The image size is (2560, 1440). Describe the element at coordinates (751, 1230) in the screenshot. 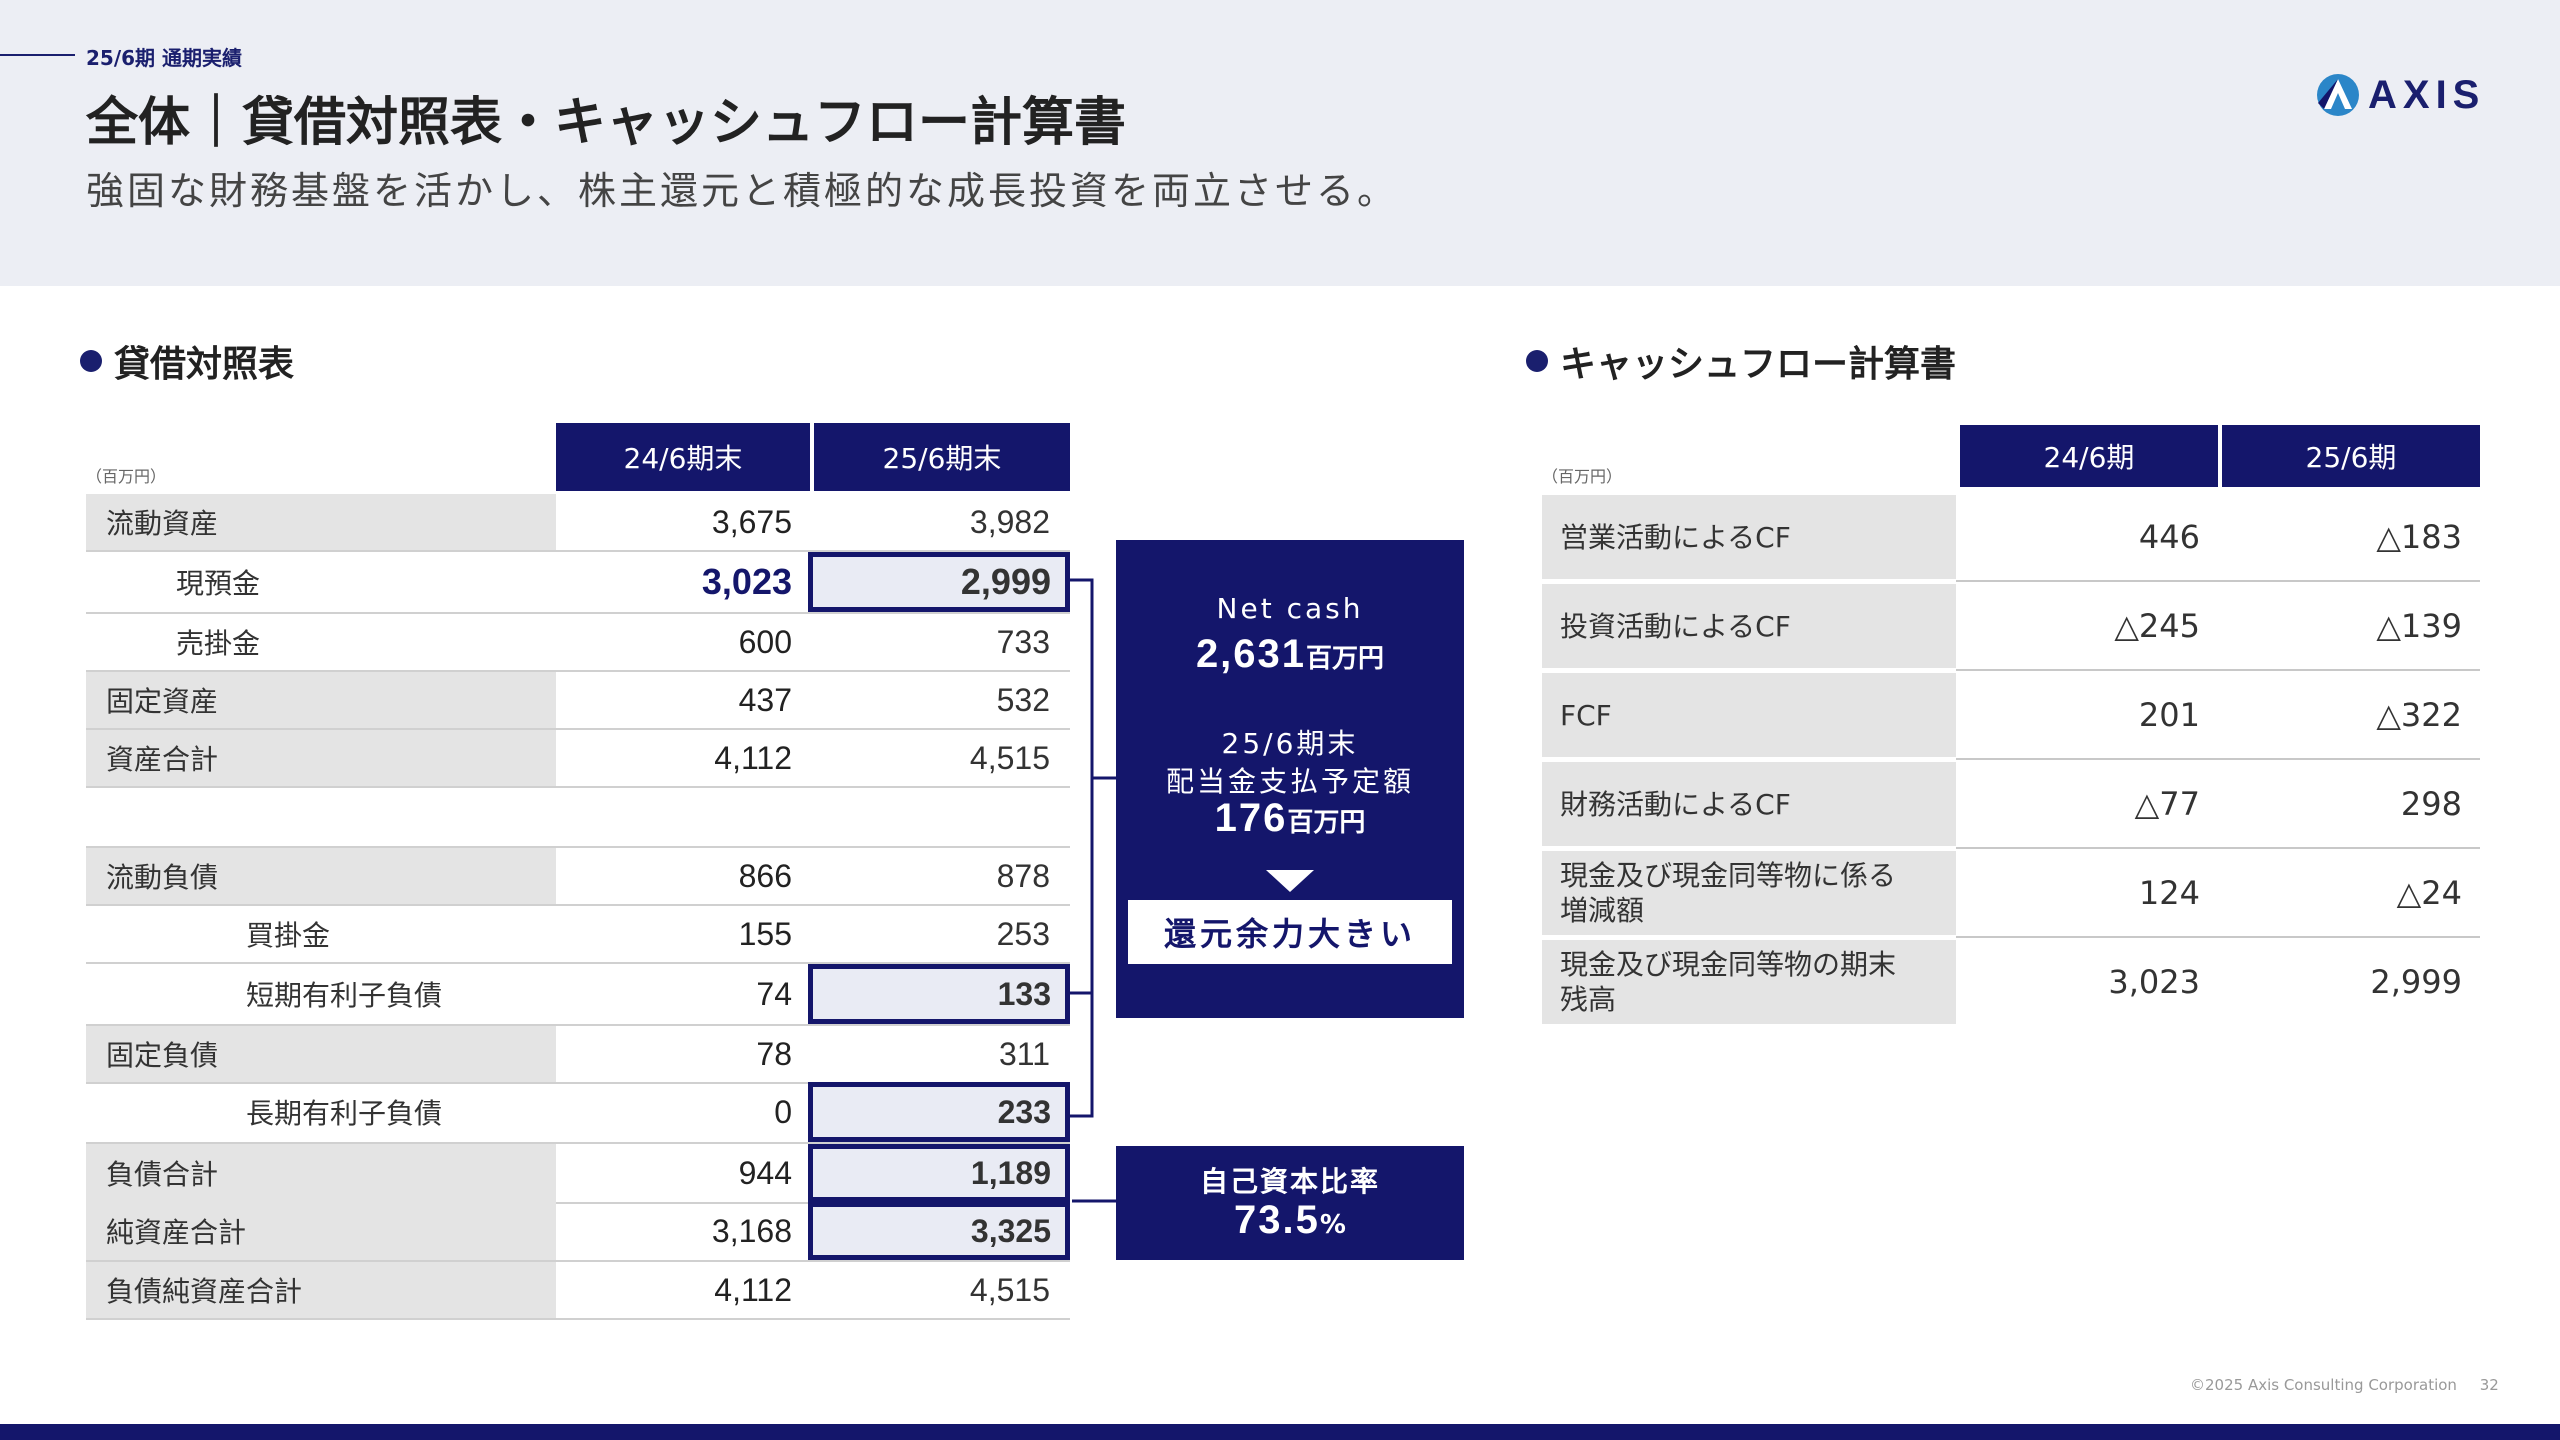

I see `bs-cell-prev: 3,168` at that location.